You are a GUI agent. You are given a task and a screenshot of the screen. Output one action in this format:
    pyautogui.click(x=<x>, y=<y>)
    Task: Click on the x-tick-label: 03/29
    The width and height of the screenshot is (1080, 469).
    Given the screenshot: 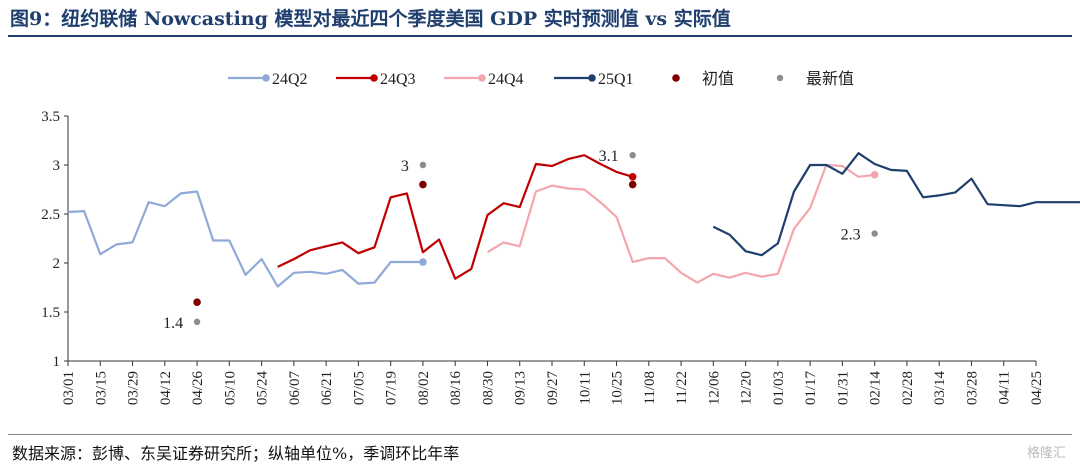 What is the action you would take?
    pyautogui.click(x=134, y=388)
    